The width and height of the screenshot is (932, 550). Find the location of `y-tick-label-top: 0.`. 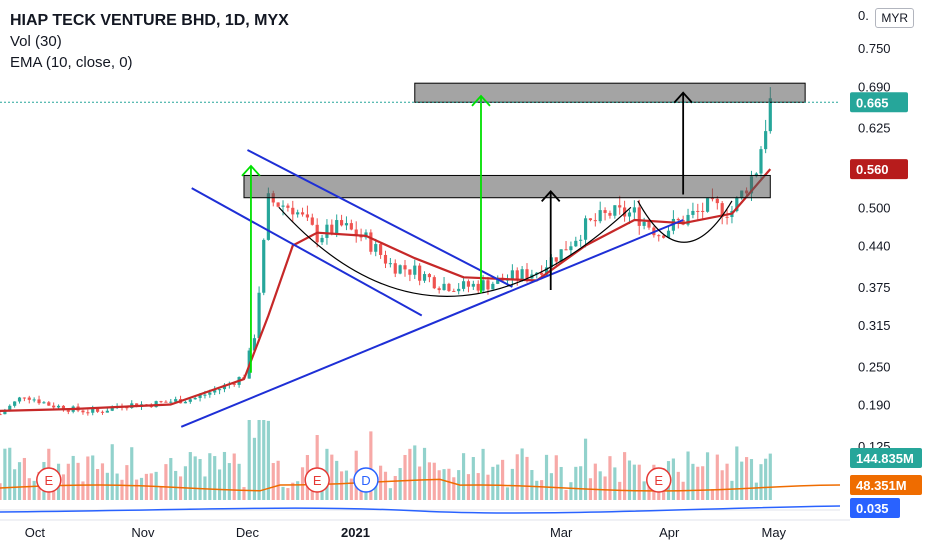

y-tick-label-top: 0. is located at coordinates (863, 15).